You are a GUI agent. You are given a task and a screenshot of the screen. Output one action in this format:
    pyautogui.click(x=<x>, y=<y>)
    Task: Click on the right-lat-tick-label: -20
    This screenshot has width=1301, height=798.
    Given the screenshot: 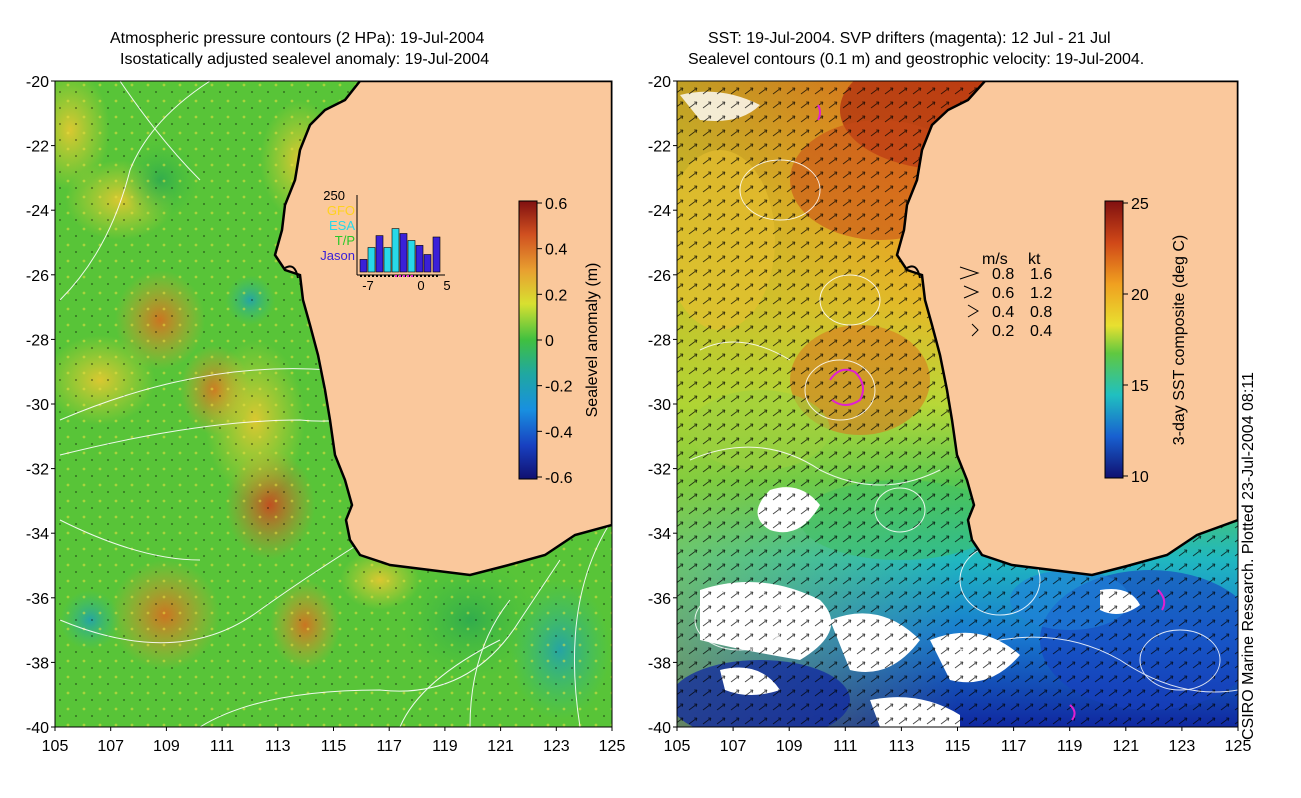 What is the action you would take?
    pyautogui.click(x=659, y=82)
    